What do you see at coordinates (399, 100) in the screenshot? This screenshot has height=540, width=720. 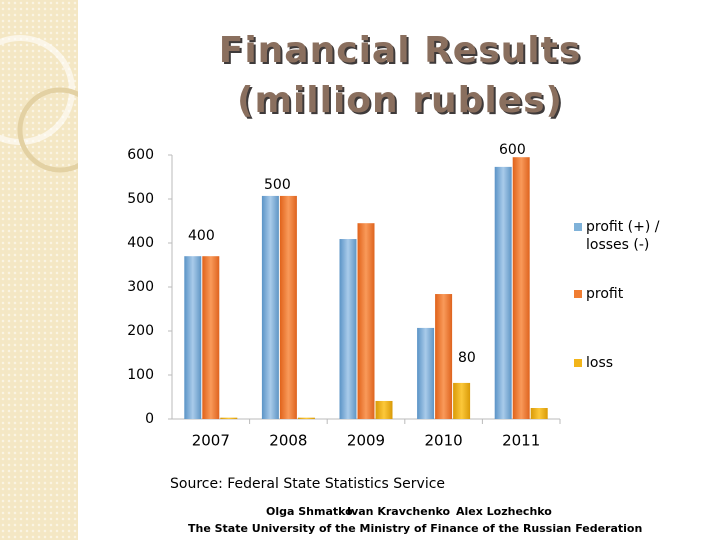 I see `title-line: (million rubles)` at bounding box center [399, 100].